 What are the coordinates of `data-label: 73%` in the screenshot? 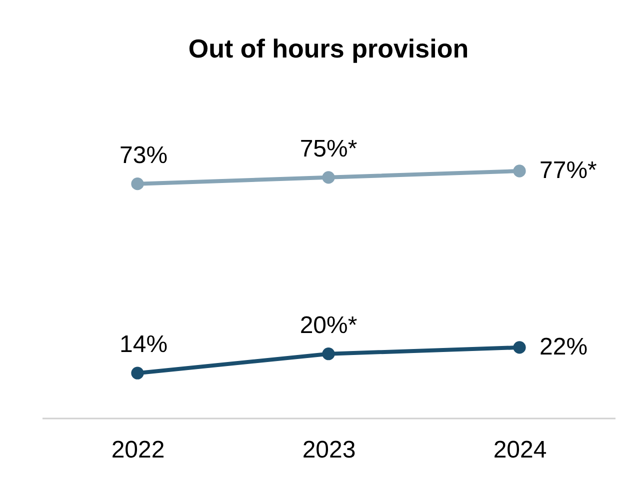 It's located at (144, 155).